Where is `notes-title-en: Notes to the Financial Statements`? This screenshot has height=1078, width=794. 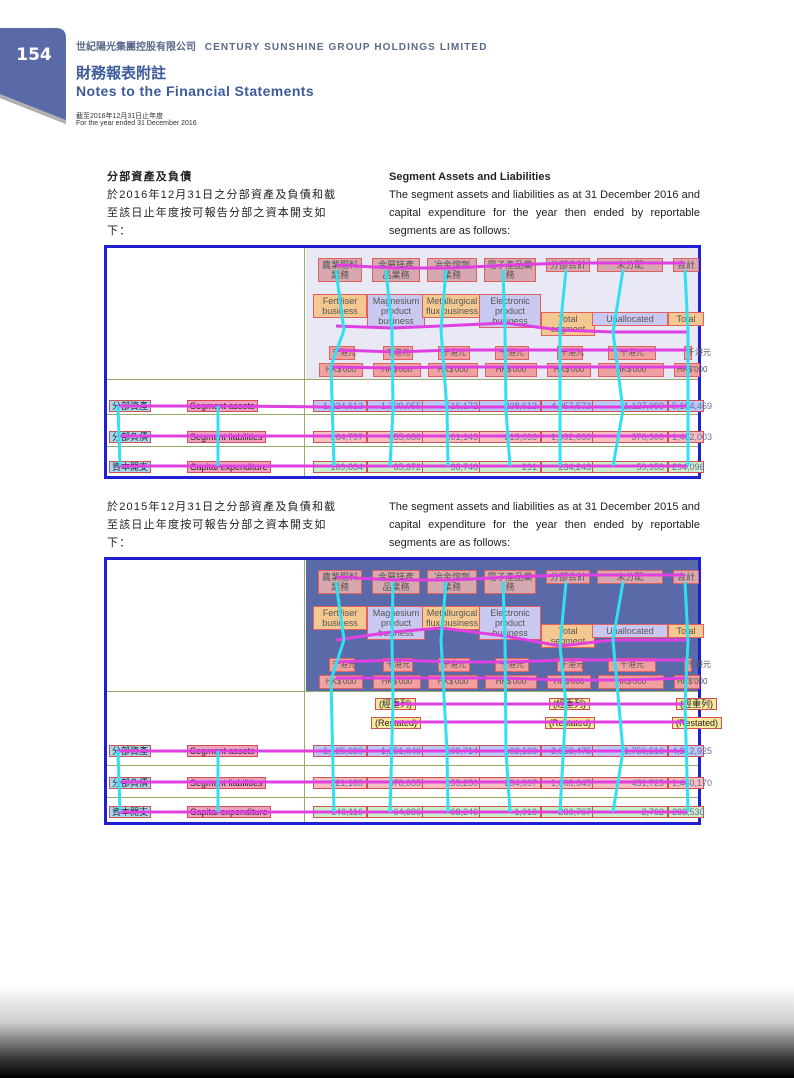 notes-title-en: Notes to the Financial Statements is located at coordinates (195, 91).